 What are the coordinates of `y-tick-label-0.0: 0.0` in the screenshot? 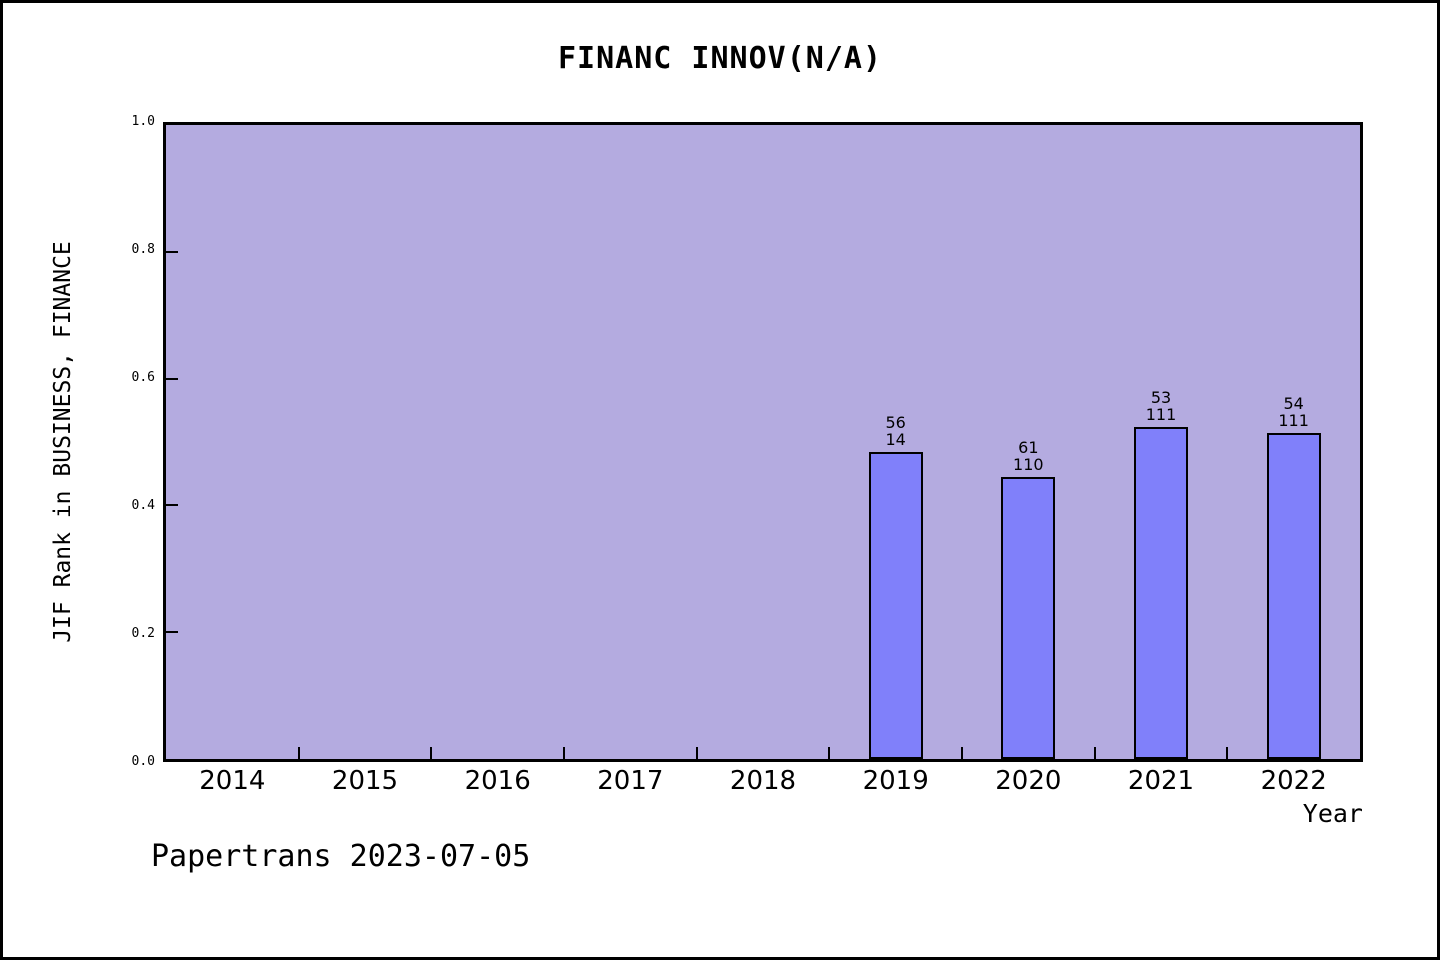 It's located at (143, 761).